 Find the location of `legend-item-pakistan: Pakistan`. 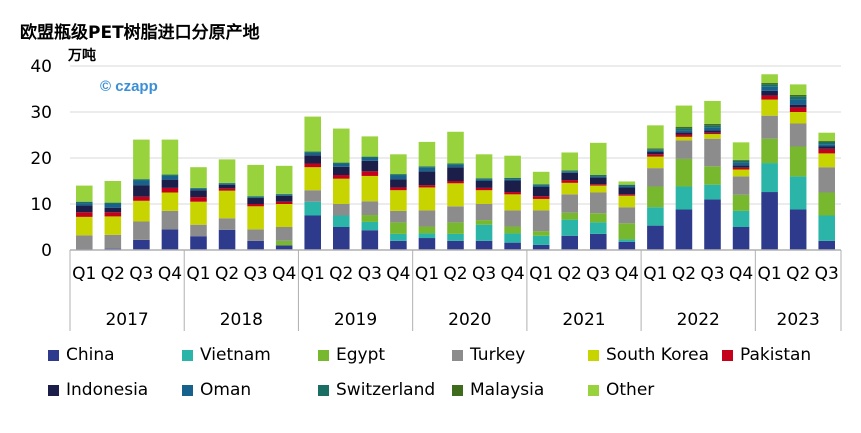

legend-item-pakistan: Pakistan is located at coordinates (766, 355).